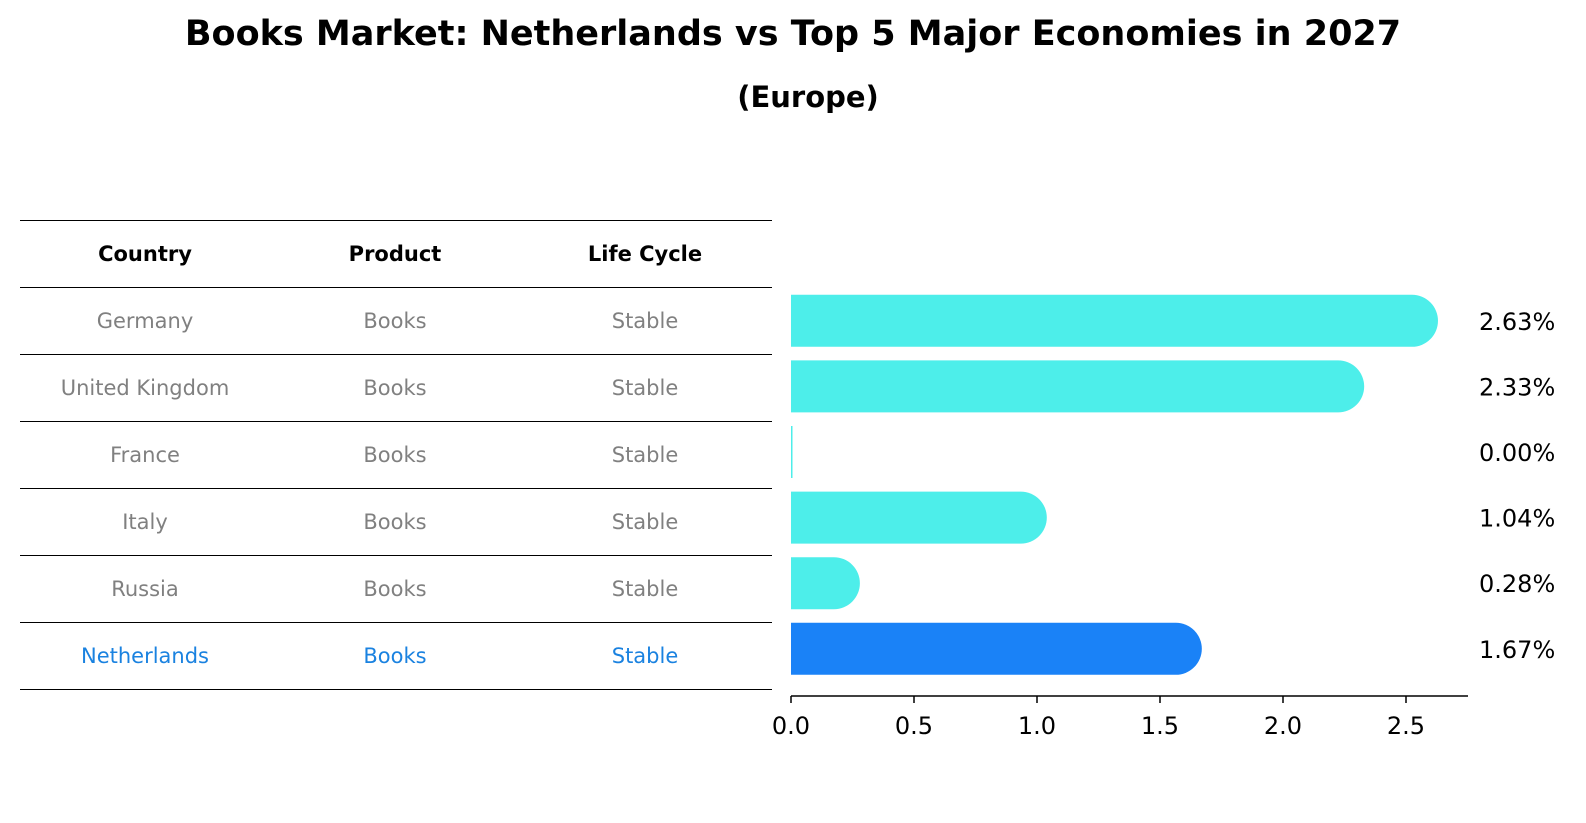  I want to click on table-row: Germany Books Stable, so click(396, 320).